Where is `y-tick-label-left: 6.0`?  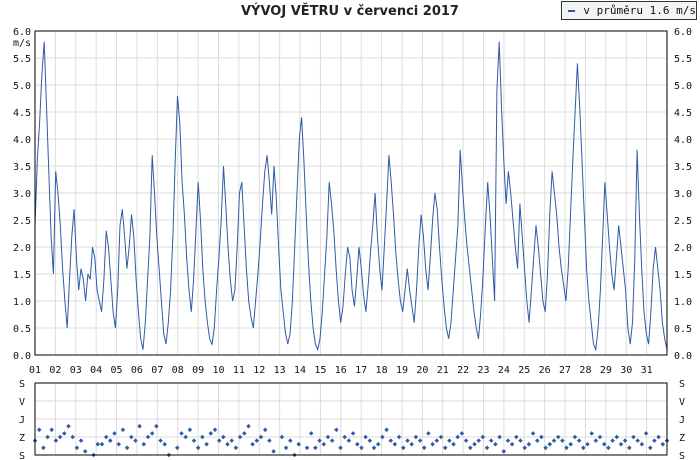 y-tick-label-left: 6.0 is located at coordinates (22, 32).